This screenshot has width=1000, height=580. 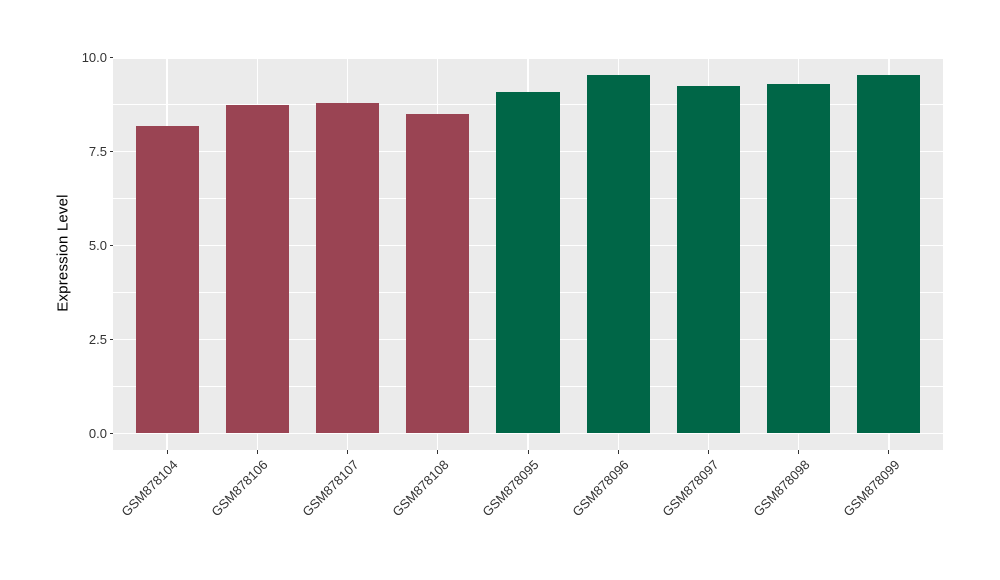 What do you see at coordinates (438, 274) in the screenshot?
I see `bar-GSM878108` at bounding box center [438, 274].